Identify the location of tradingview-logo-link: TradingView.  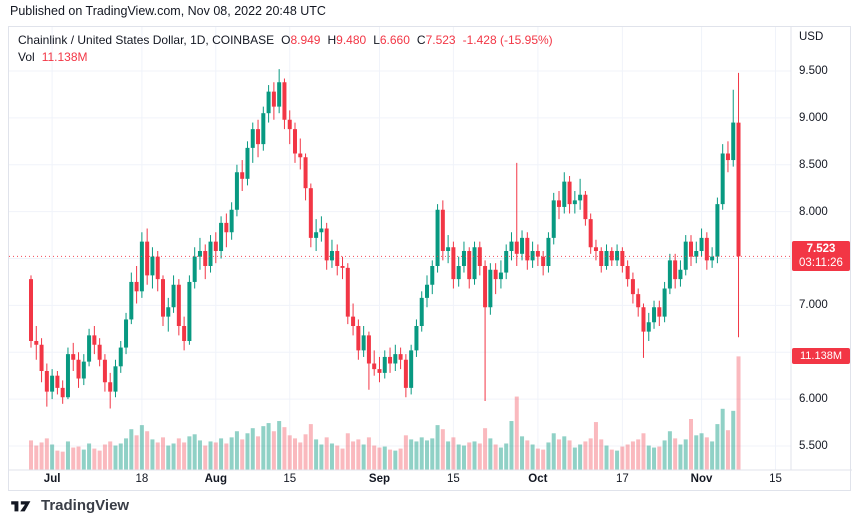
(69, 505).